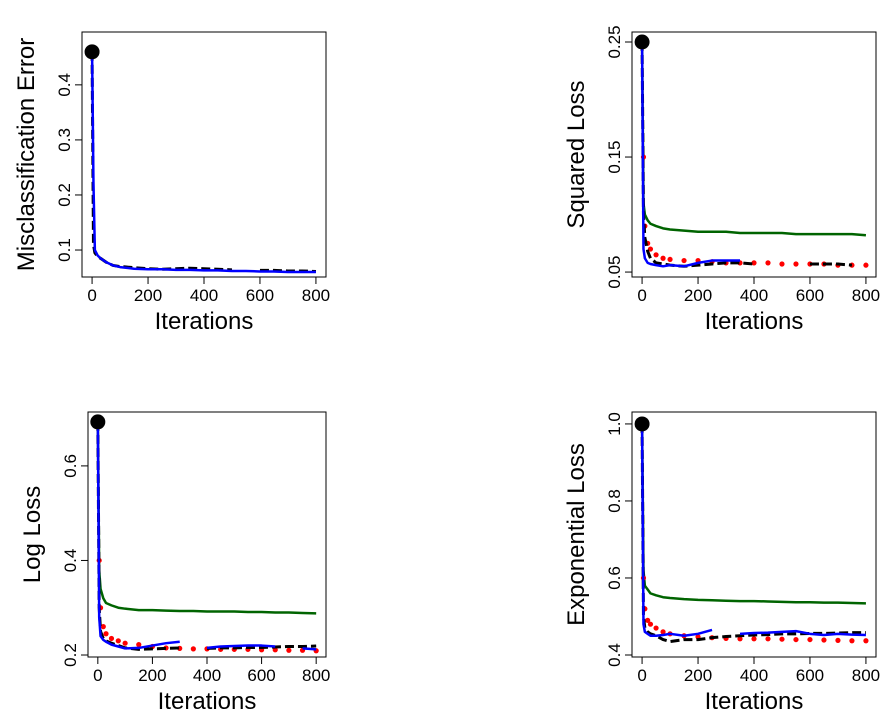 The image size is (889, 719). I want to click on y-tick-label: 0.05, so click(614, 272).